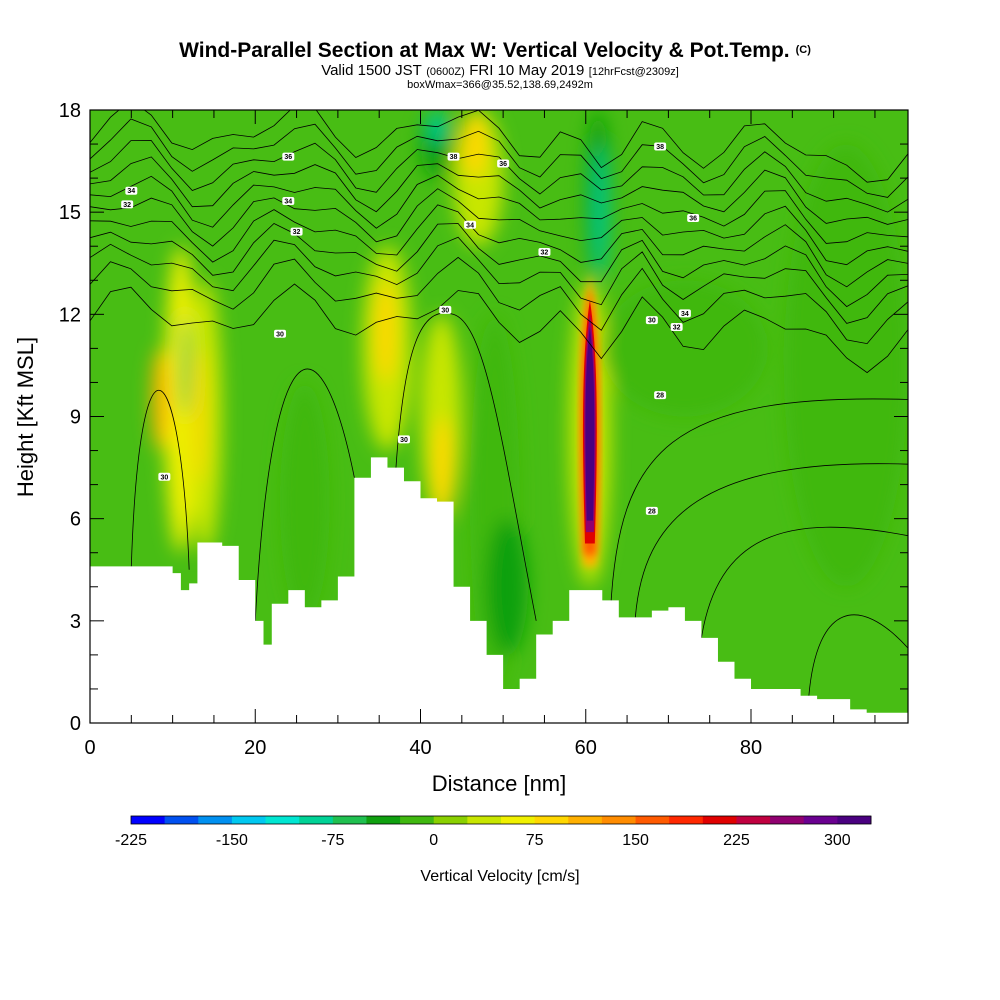  I want to click on chart-note: boxWmax=366@35.52,138.69,2492m, so click(500, 85).